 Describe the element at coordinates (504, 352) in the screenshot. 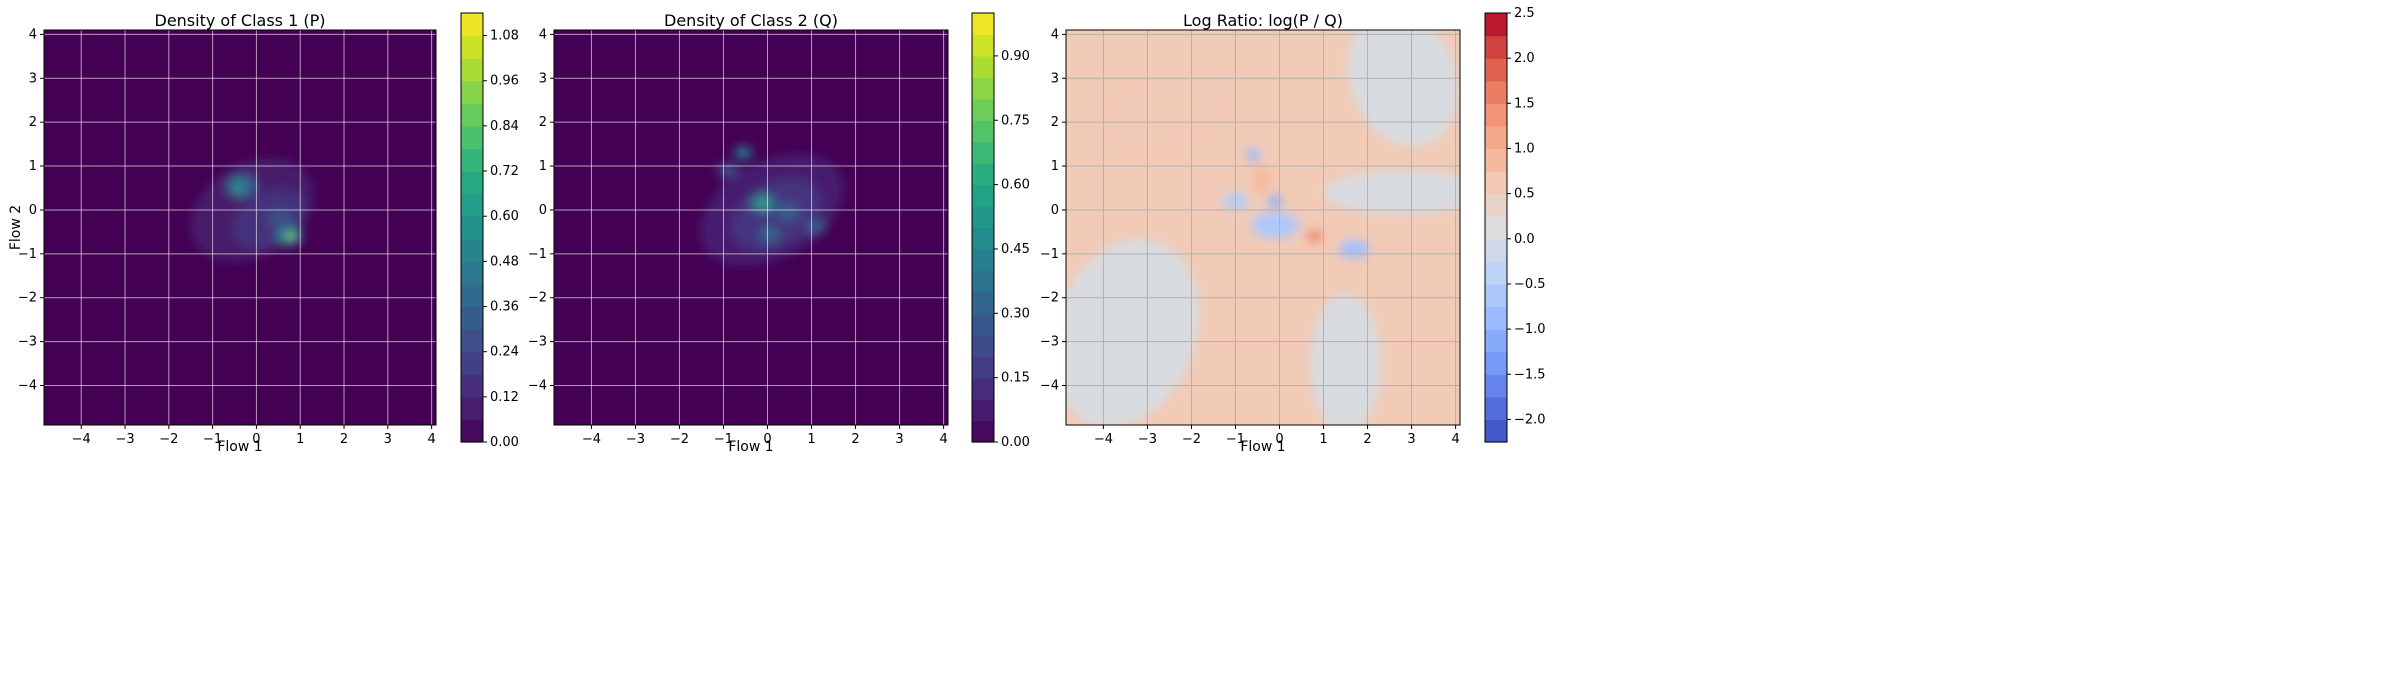

I see `colorbar-tick-label: 0.24` at that location.